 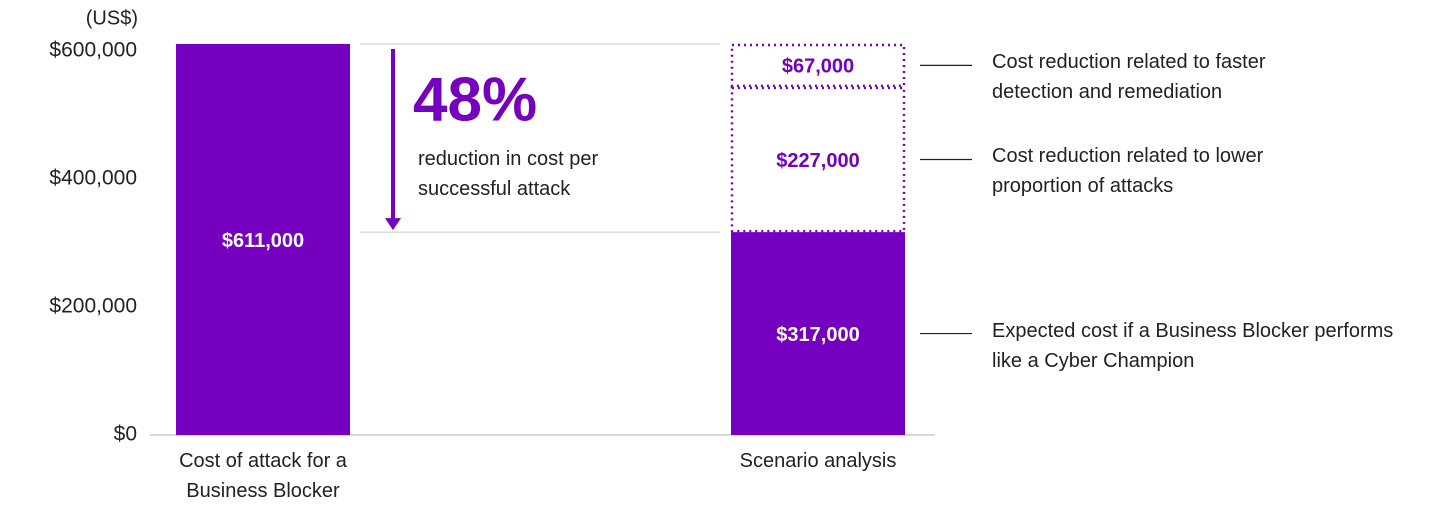 I want to click on value-label: $611,000, so click(x=263, y=241).